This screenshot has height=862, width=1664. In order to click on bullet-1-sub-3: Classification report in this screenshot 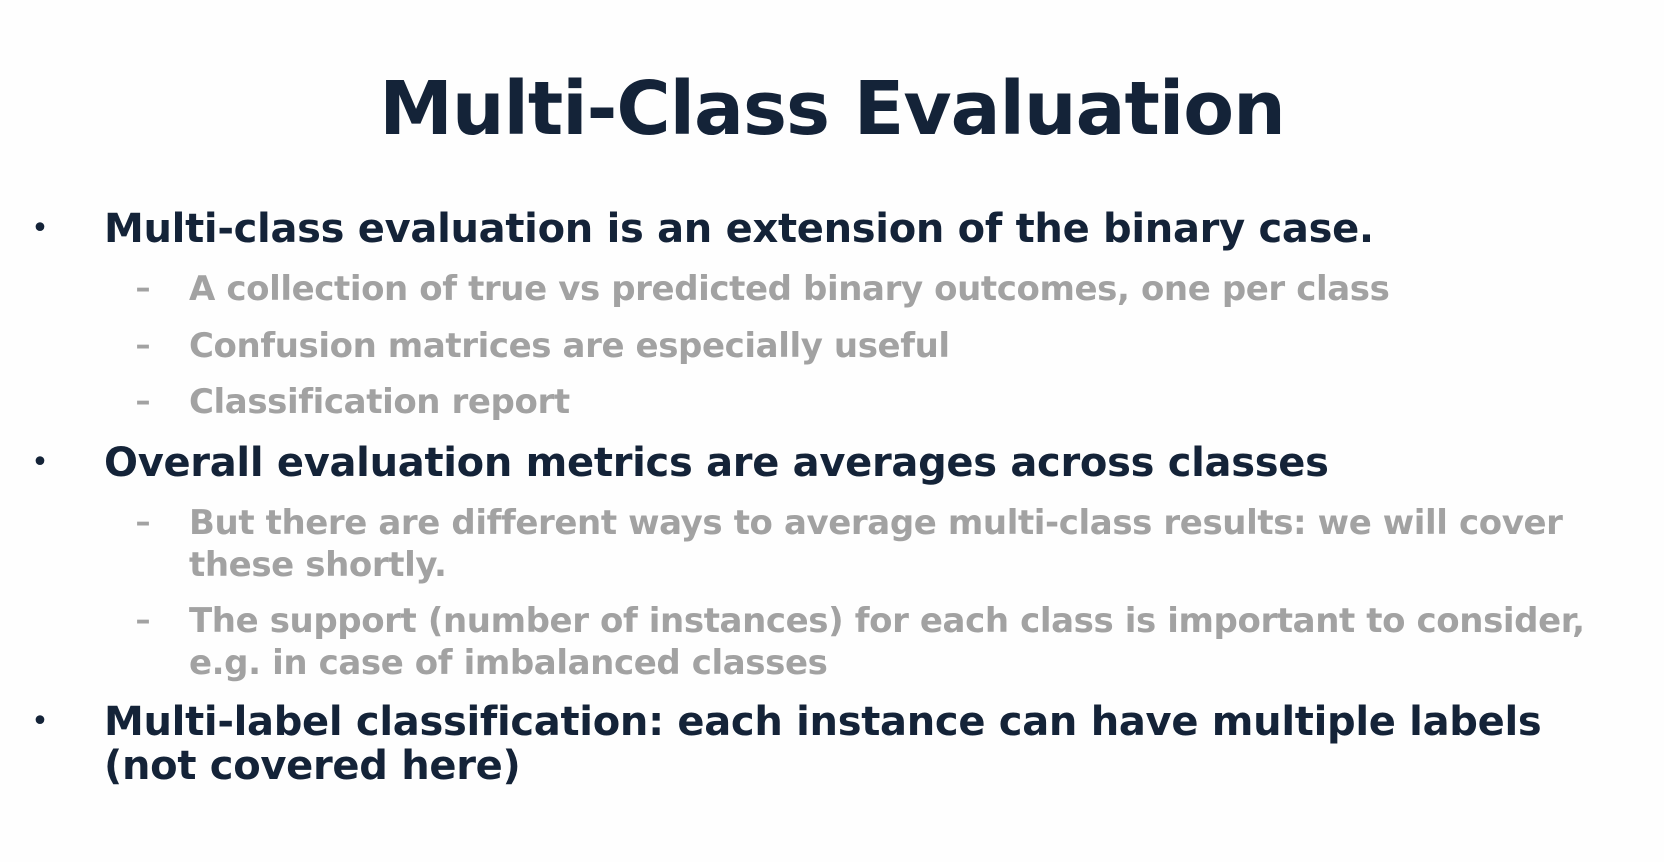, I will do `click(379, 402)`.